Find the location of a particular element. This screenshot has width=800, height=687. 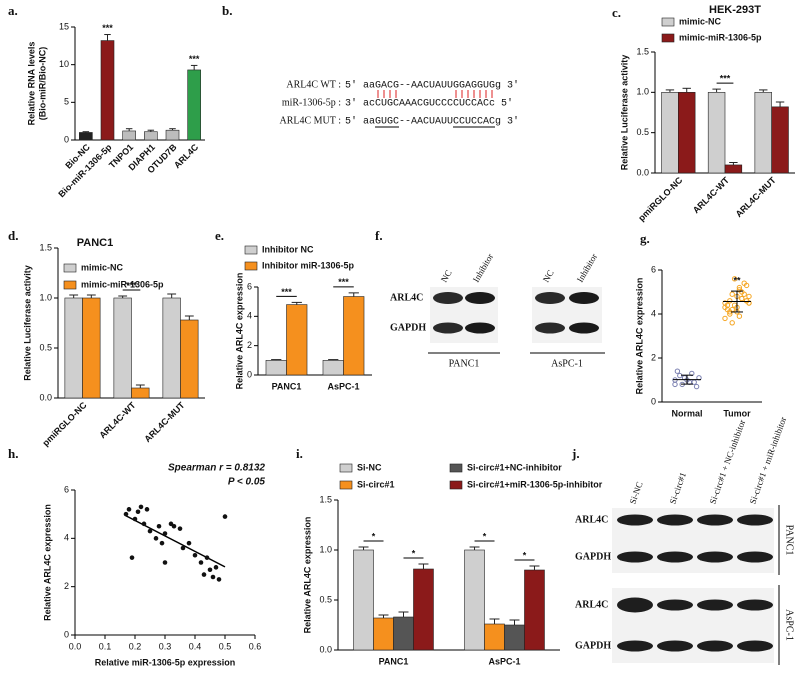

x-tick-label: ARL4C-MUT is located at coordinates (756, 197).